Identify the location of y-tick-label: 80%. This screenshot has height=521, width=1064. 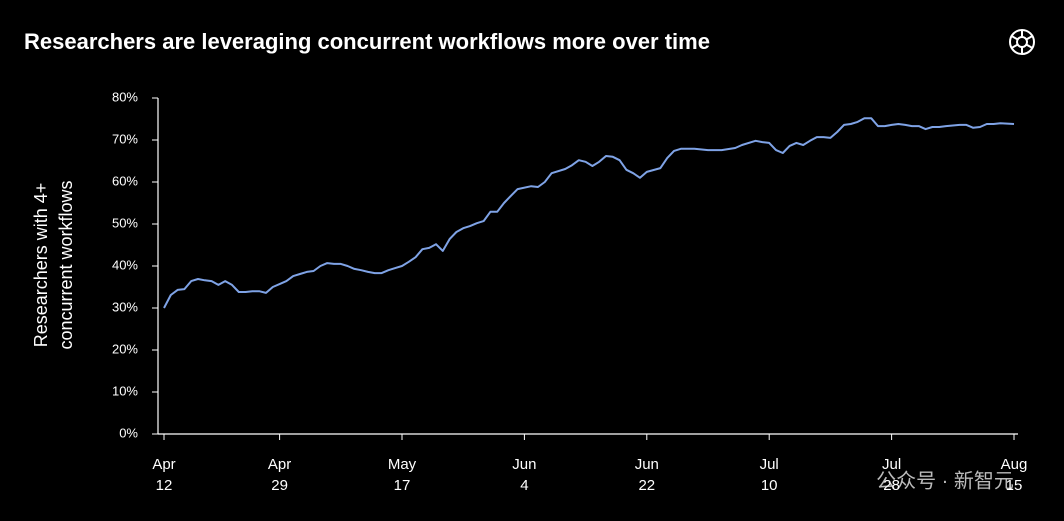
(125, 96).